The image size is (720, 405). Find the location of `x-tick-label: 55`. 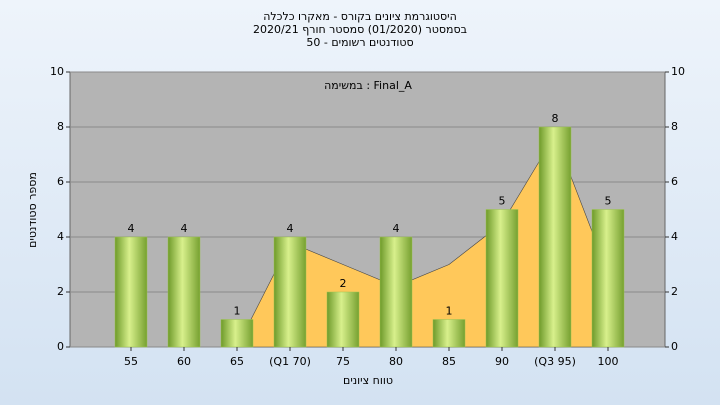

x-tick-label: 55 is located at coordinates (131, 361).